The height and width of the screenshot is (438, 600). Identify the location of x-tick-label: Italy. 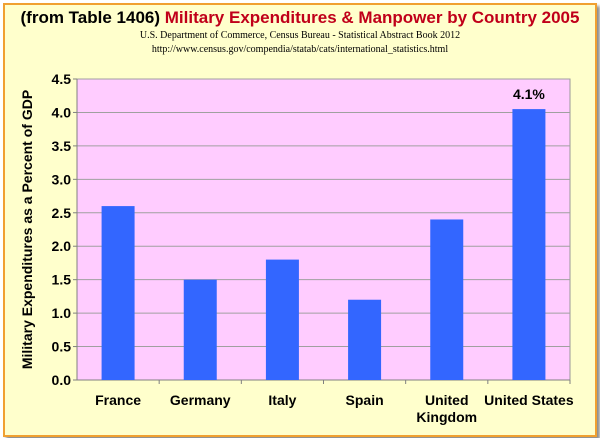
(282, 400).